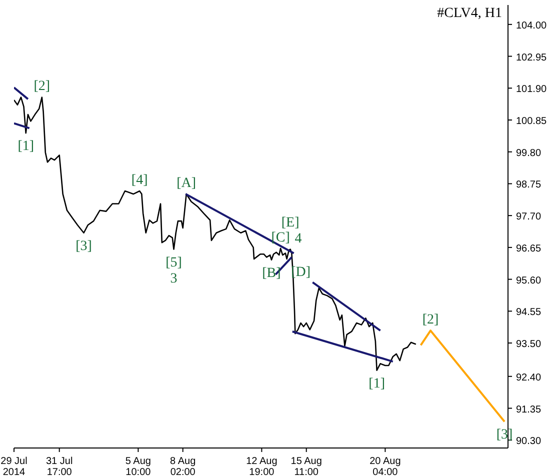 This screenshot has height=476, width=547. What do you see at coordinates (138, 466) in the screenshot?
I see `x-tick-label: 5 Aug 10:00` at bounding box center [138, 466].